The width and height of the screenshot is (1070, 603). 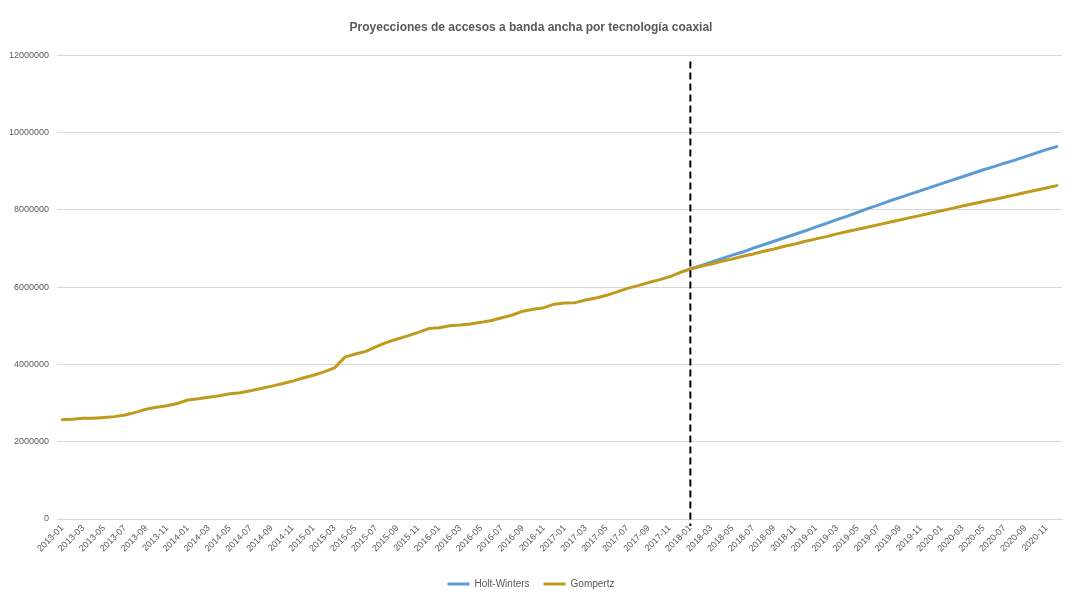 What do you see at coordinates (31, 209) in the screenshot?
I see `y-tick-label: 8000000` at bounding box center [31, 209].